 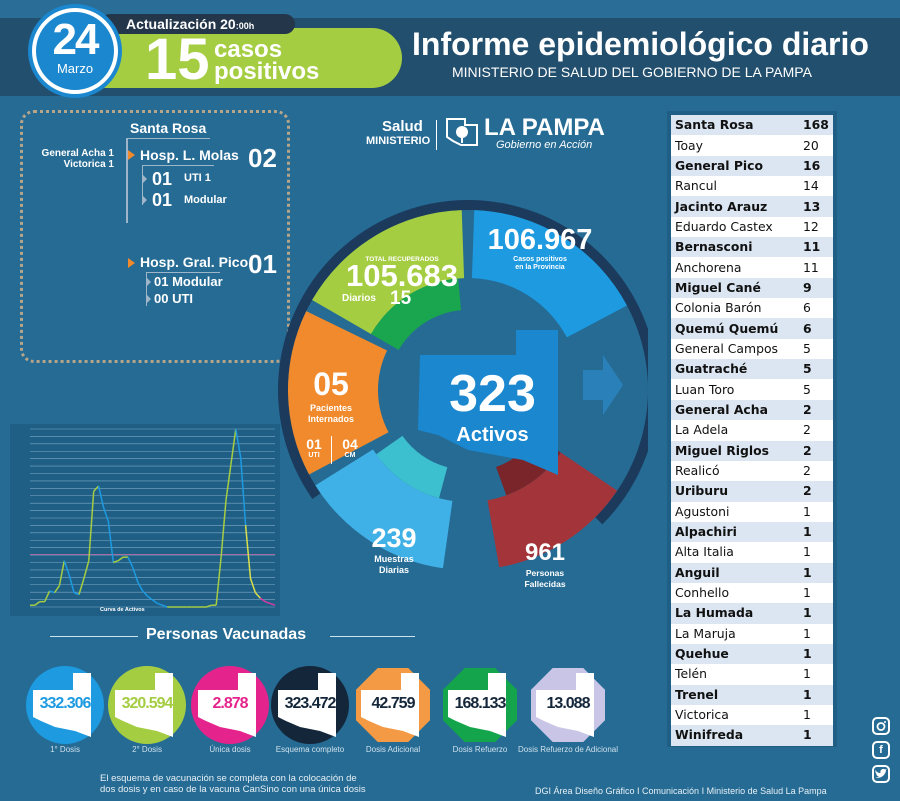 I want to click on municipality-name: Winifreda, so click(x=735, y=735).